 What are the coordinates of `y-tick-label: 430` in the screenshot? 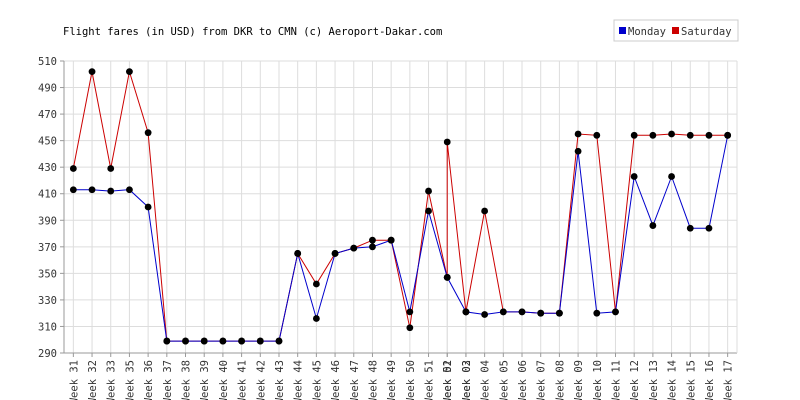 It's located at (47, 168).